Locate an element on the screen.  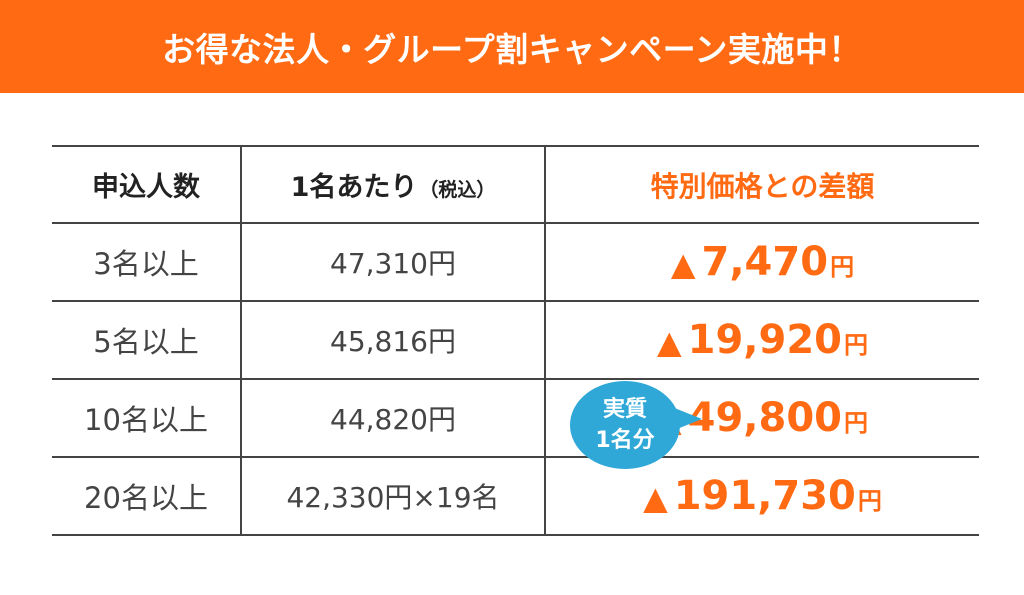
badge-line-1: 実質 is located at coordinates (624, 409).